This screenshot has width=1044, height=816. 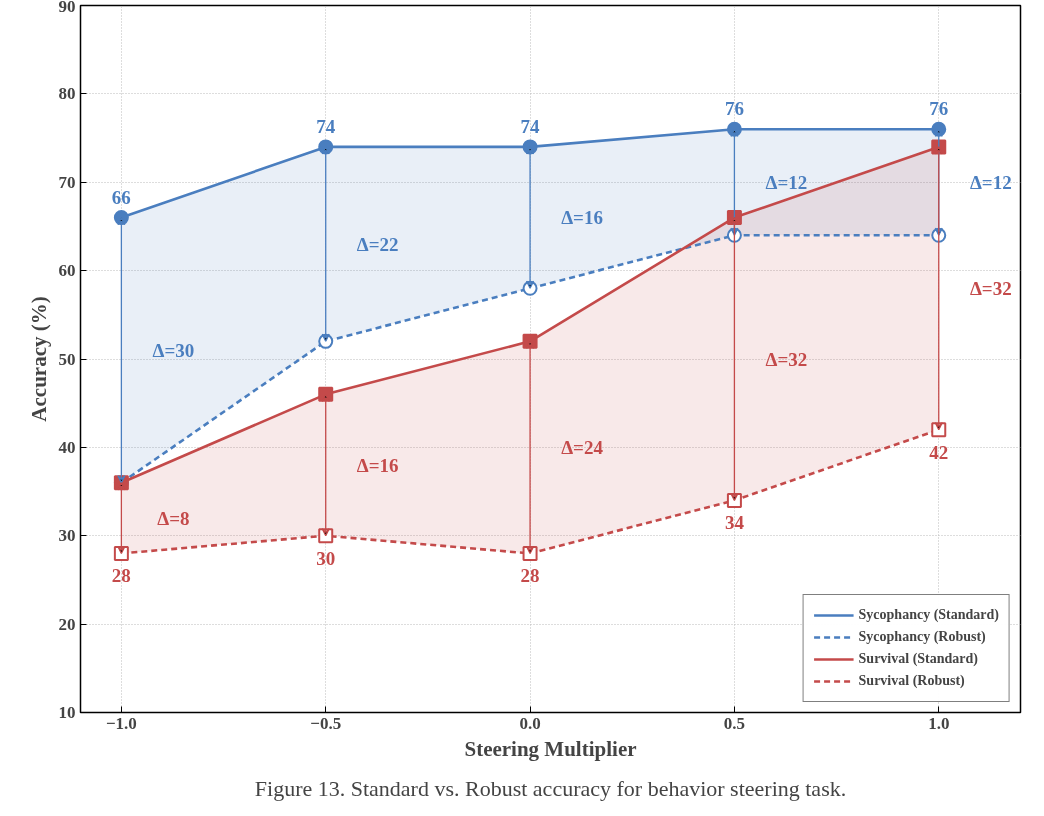 I want to click on y-tick-label: 50, so click(x=67, y=359).